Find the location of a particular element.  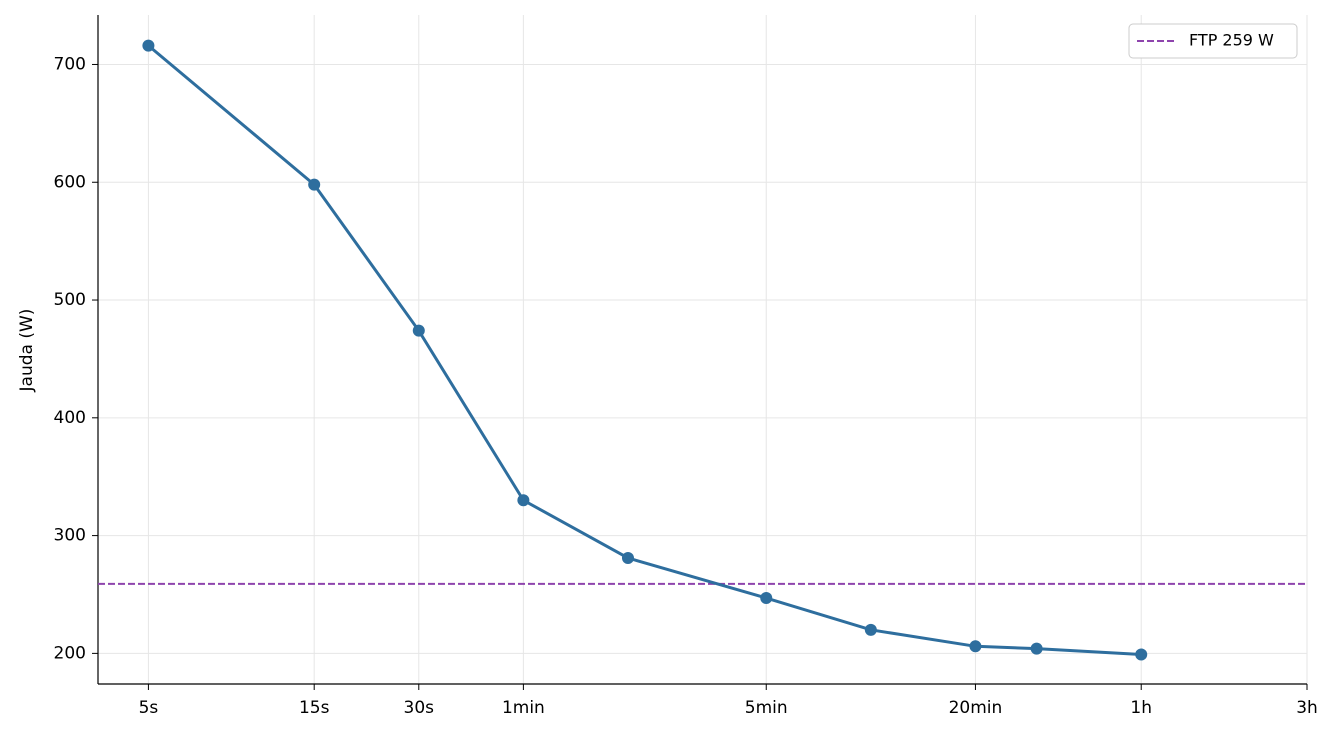

legend-label: FTP 259 W is located at coordinates (1231, 40).